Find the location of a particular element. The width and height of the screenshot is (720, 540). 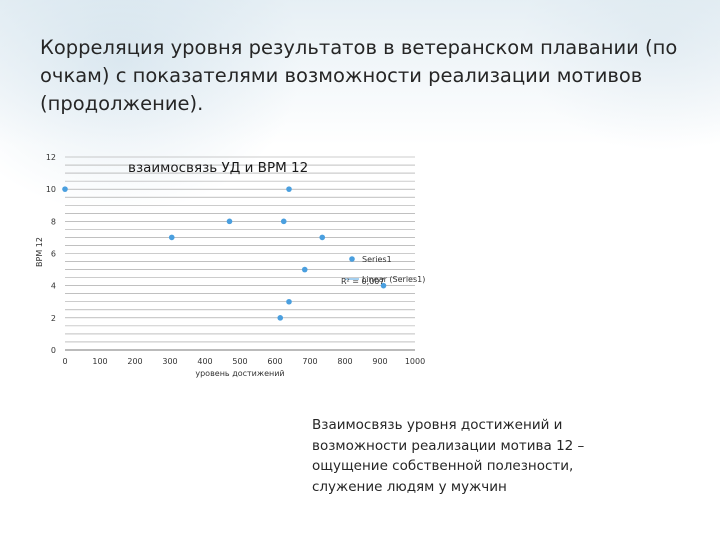

y-tick-label: 2 is located at coordinates (53, 318).